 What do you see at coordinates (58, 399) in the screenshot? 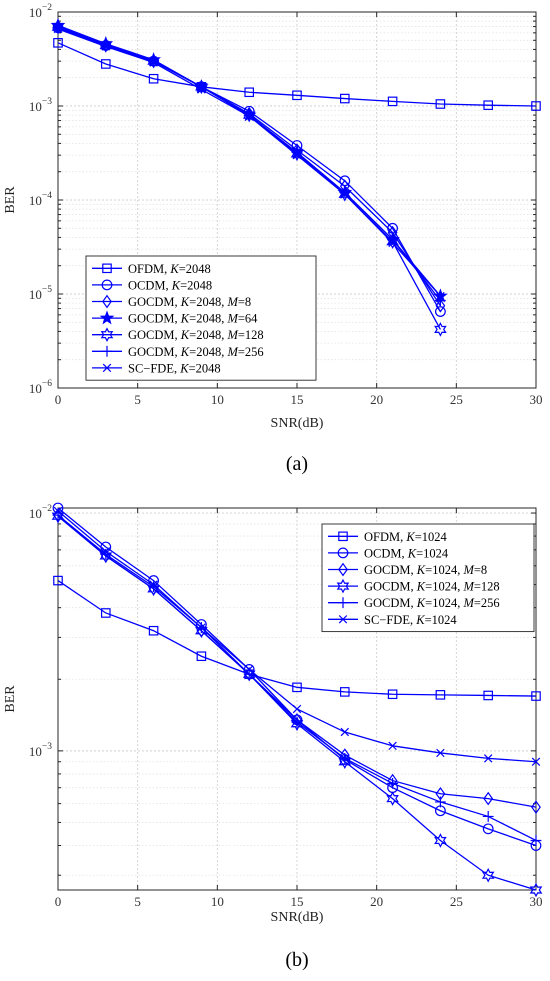
I see `chart-a-xtick-label: 0` at bounding box center [58, 399].